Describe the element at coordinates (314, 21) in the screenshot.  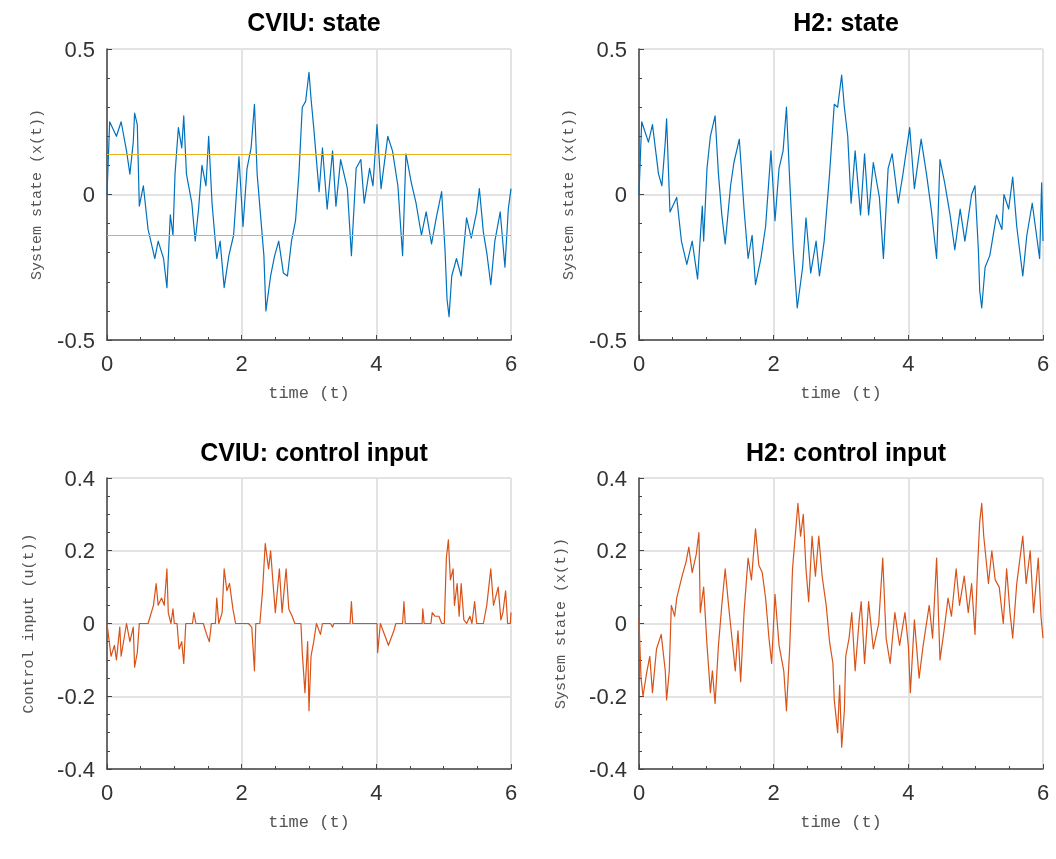
I see `chart-title: CVIU: state` at that location.